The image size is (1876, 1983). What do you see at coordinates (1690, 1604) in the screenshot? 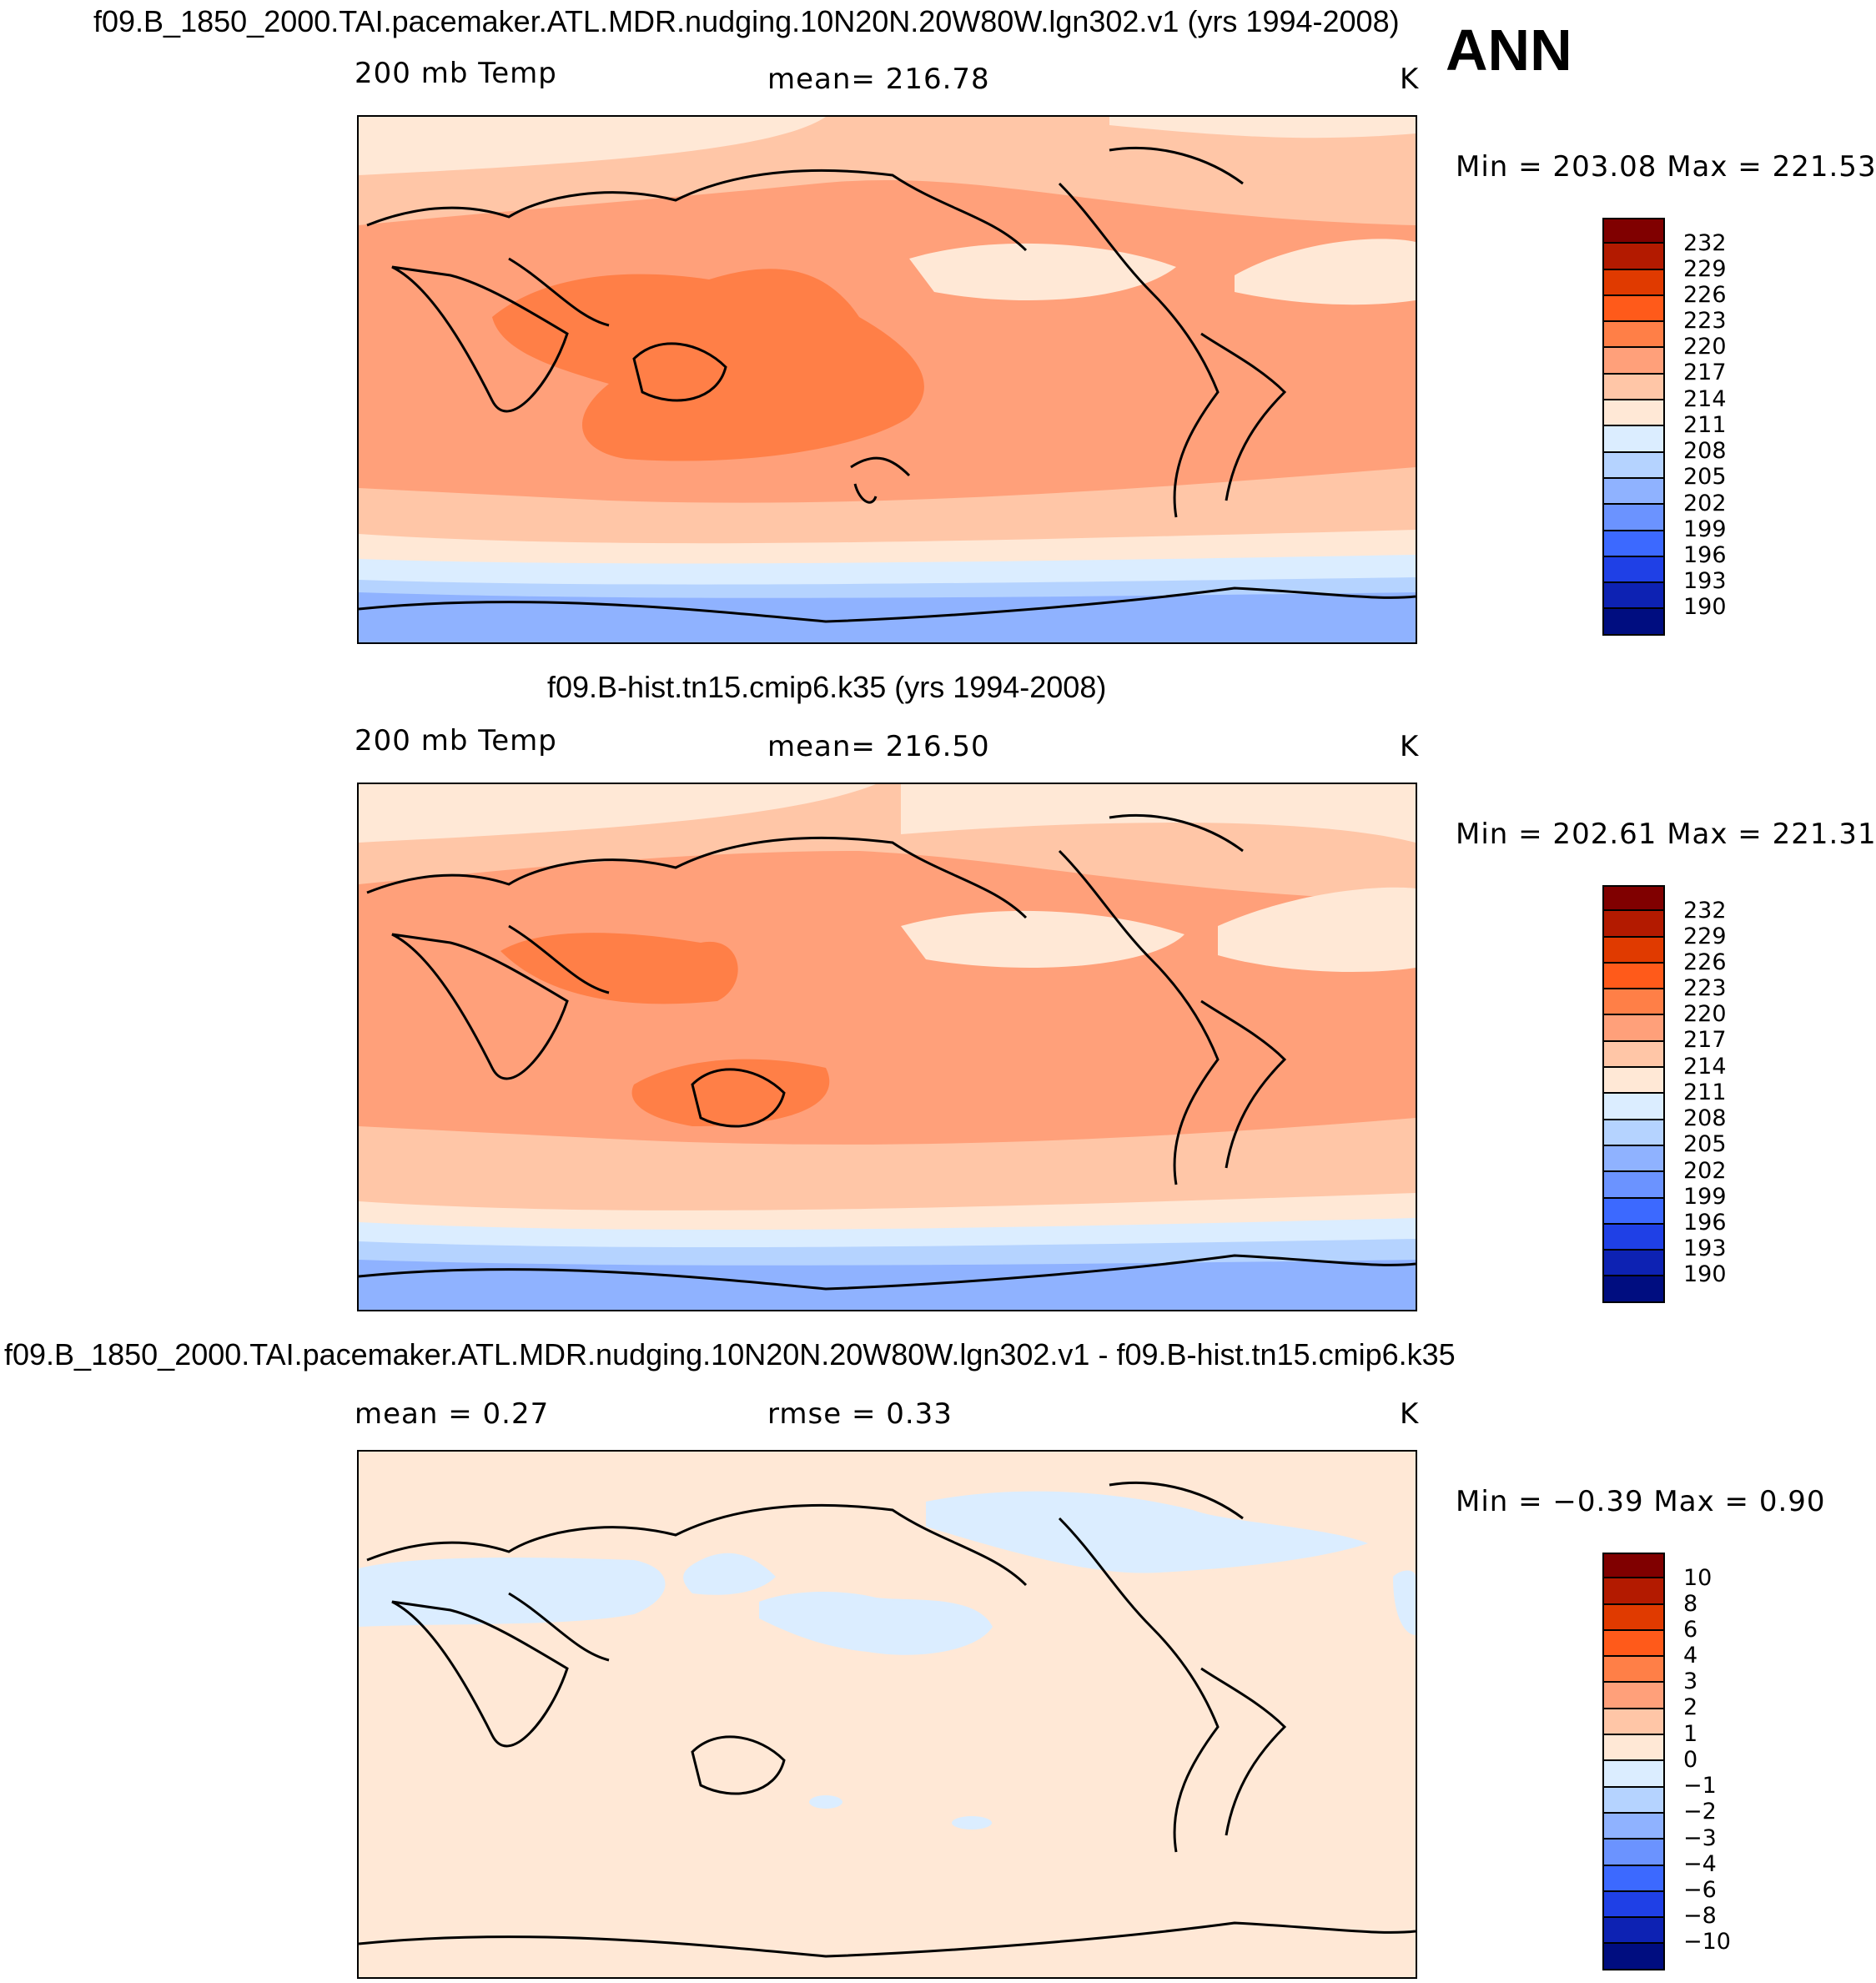
I see `panel-3-cbar-label: 8` at bounding box center [1690, 1604].